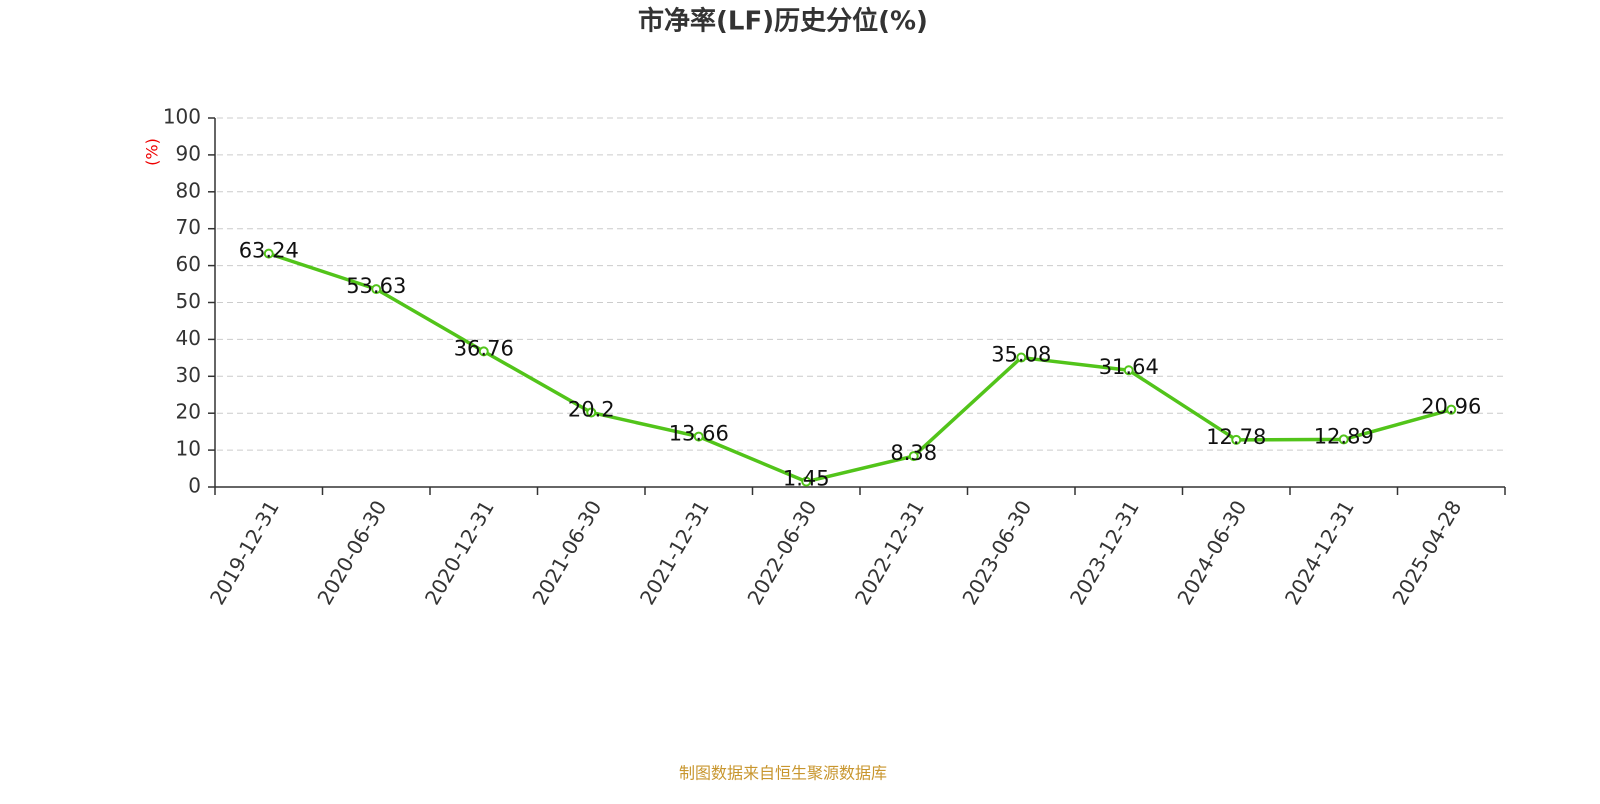 The height and width of the screenshot is (804, 1600). I want to click on data-label: 1.45, so click(806, 479).